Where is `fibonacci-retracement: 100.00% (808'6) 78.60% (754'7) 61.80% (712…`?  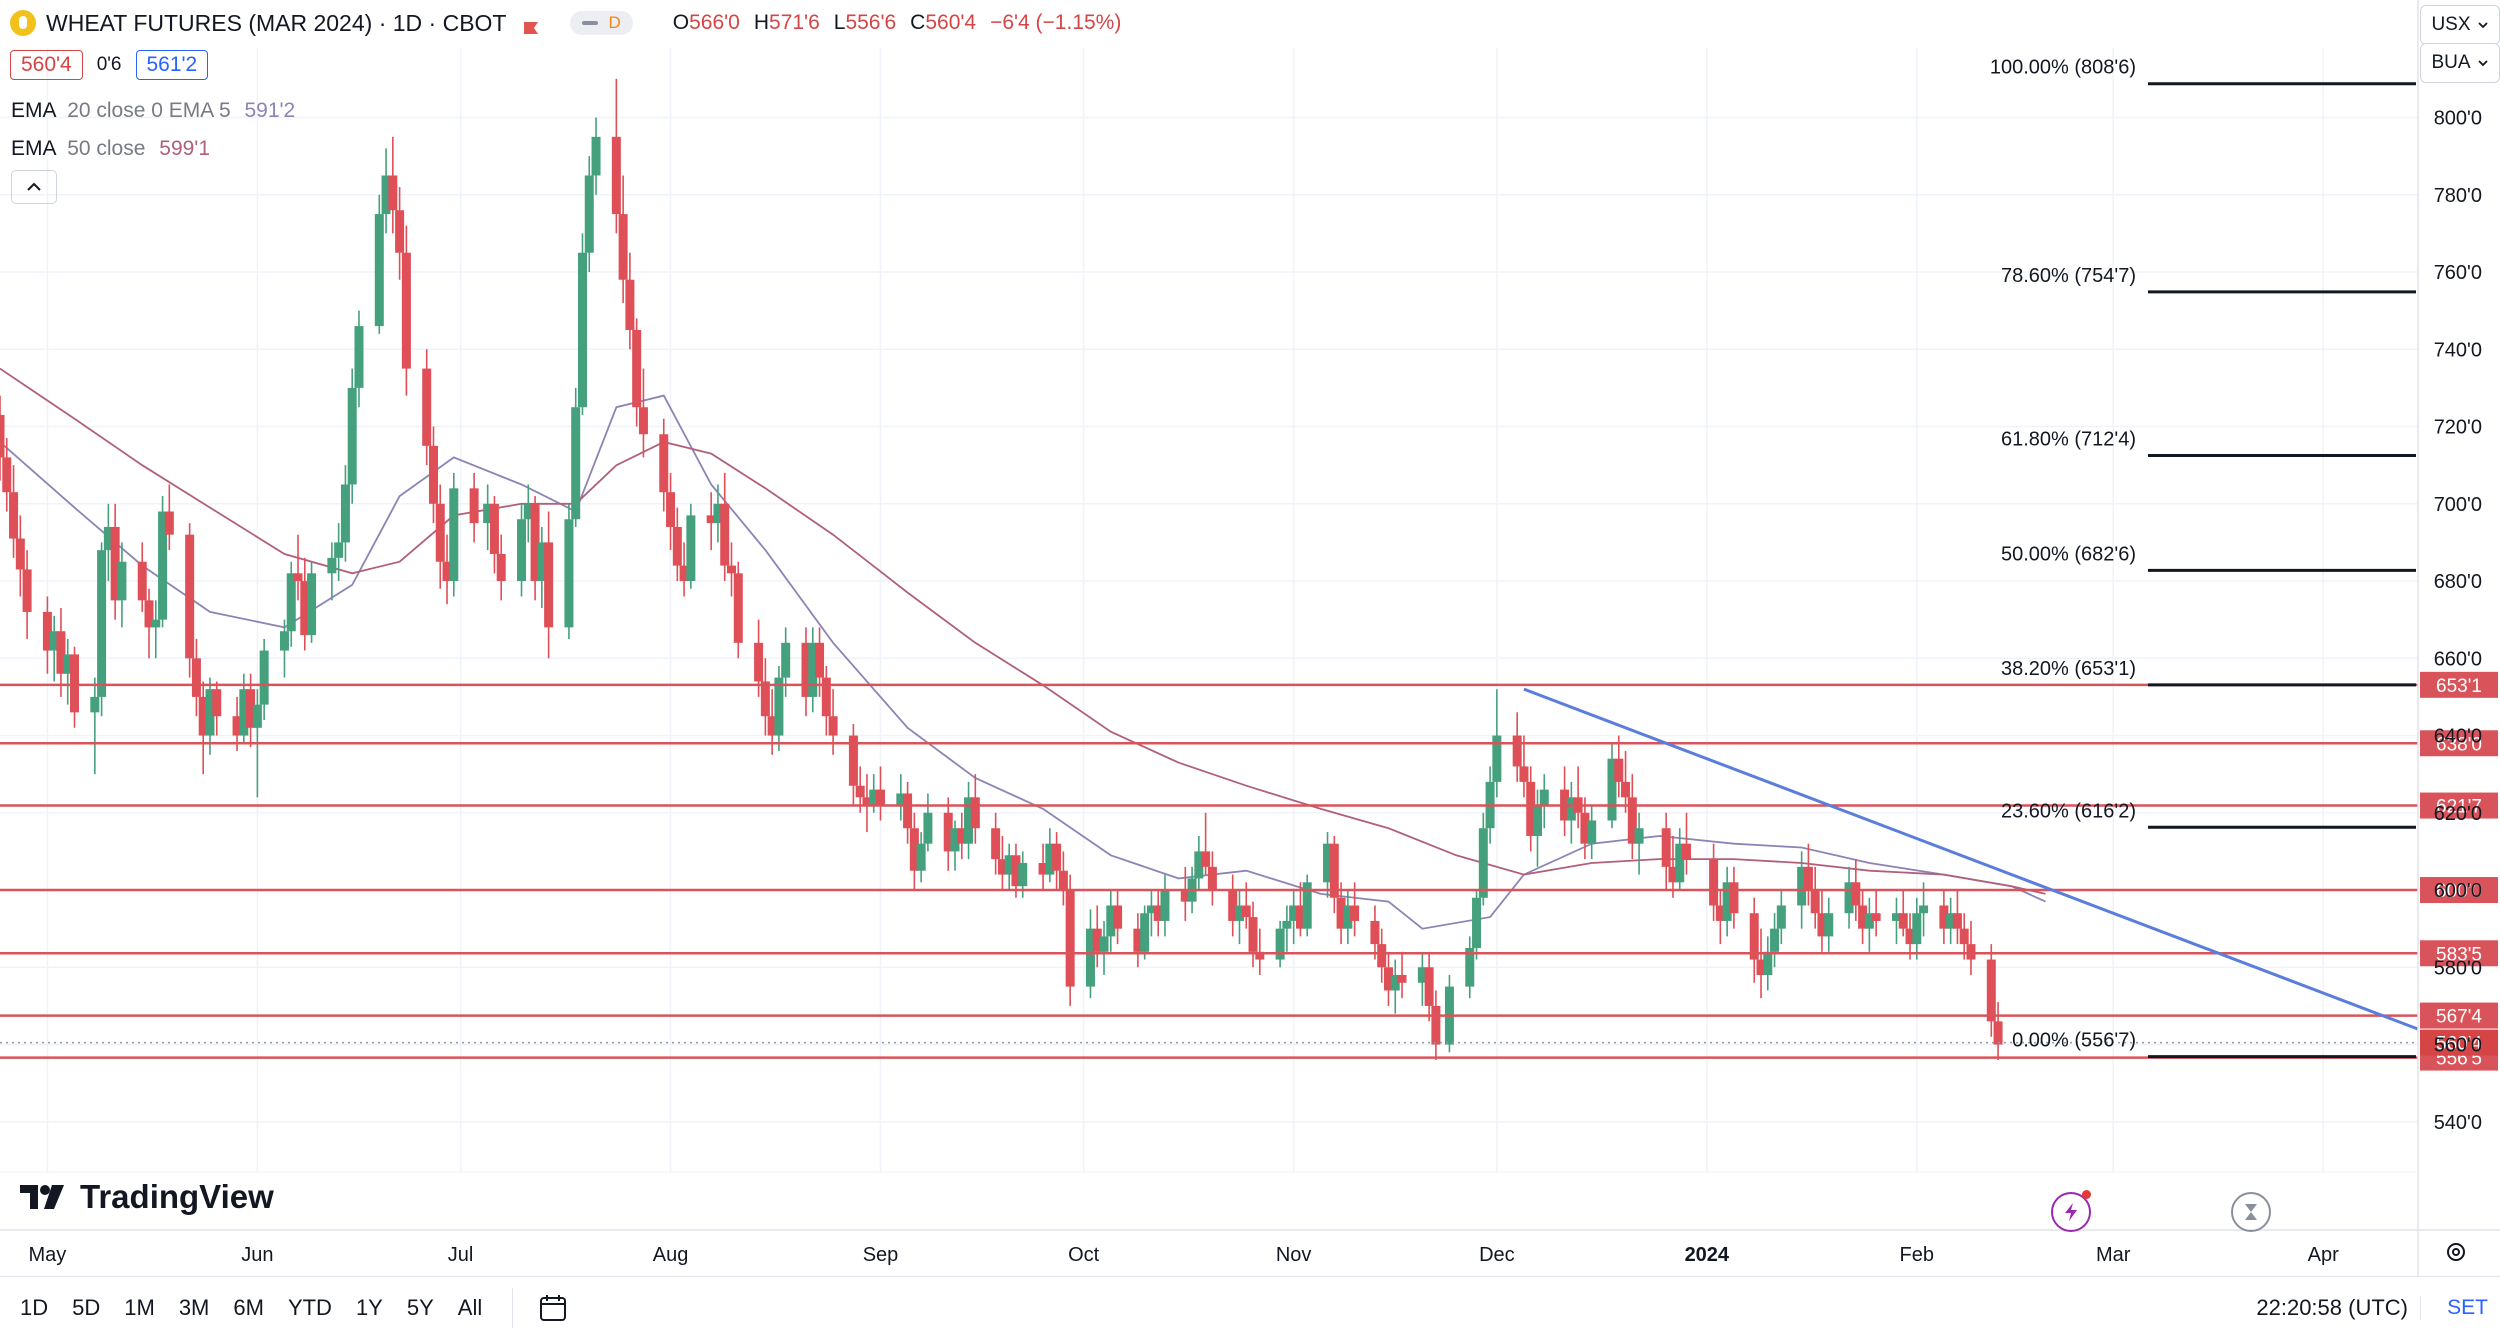 fibonacci-retracement: 100.00% (808'6) 78.60% (754'7) 61.80% (712… is located at coordinates (2203, 558).